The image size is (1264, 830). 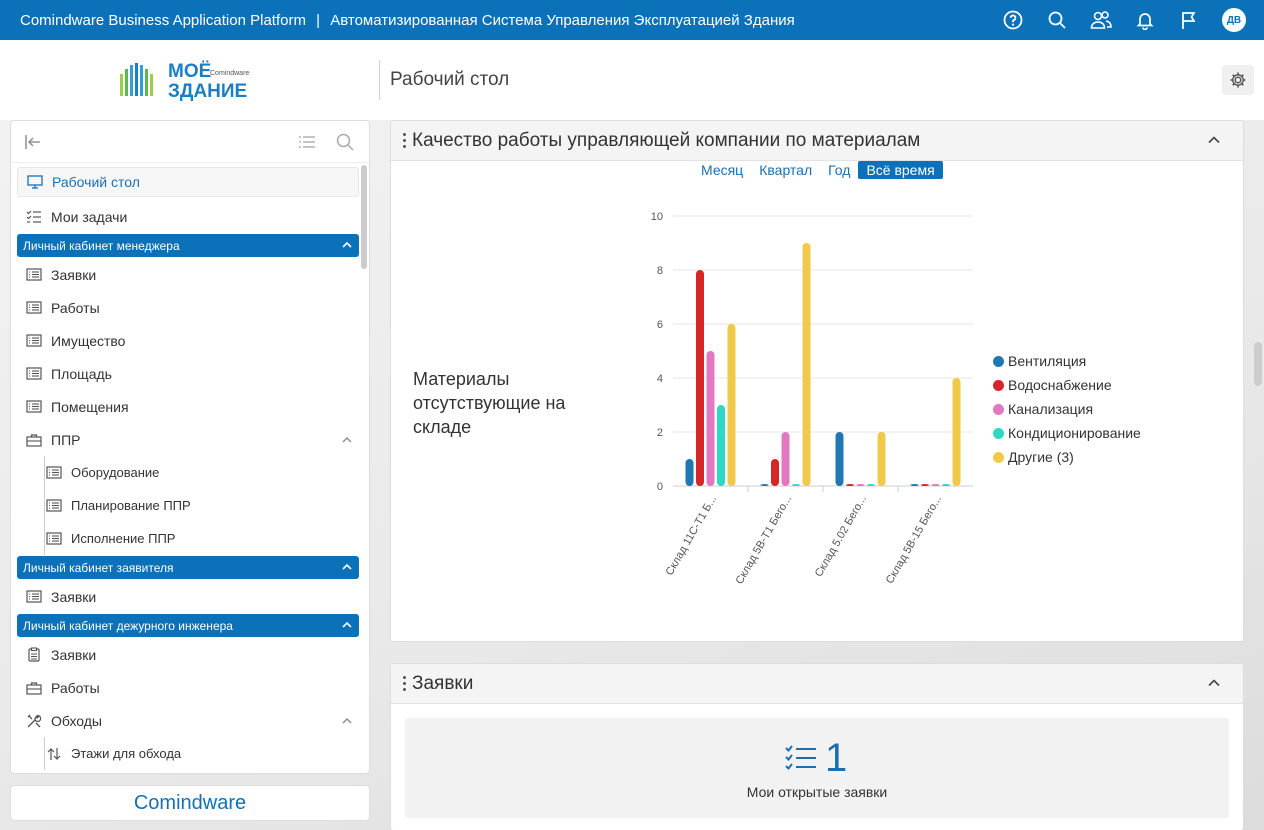 What do you see at coordinates (1101, 20) in the screenshot?
I see `users-icon` at bounding box center [1101, 20].